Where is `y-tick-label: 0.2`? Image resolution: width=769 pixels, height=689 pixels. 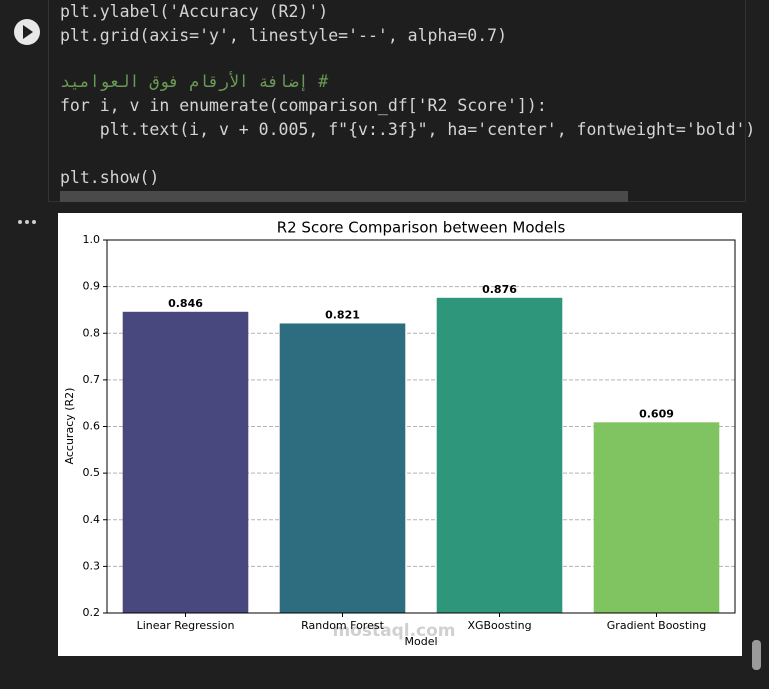
y-tick-label: 0.2 is located at coordinates (92, 612).